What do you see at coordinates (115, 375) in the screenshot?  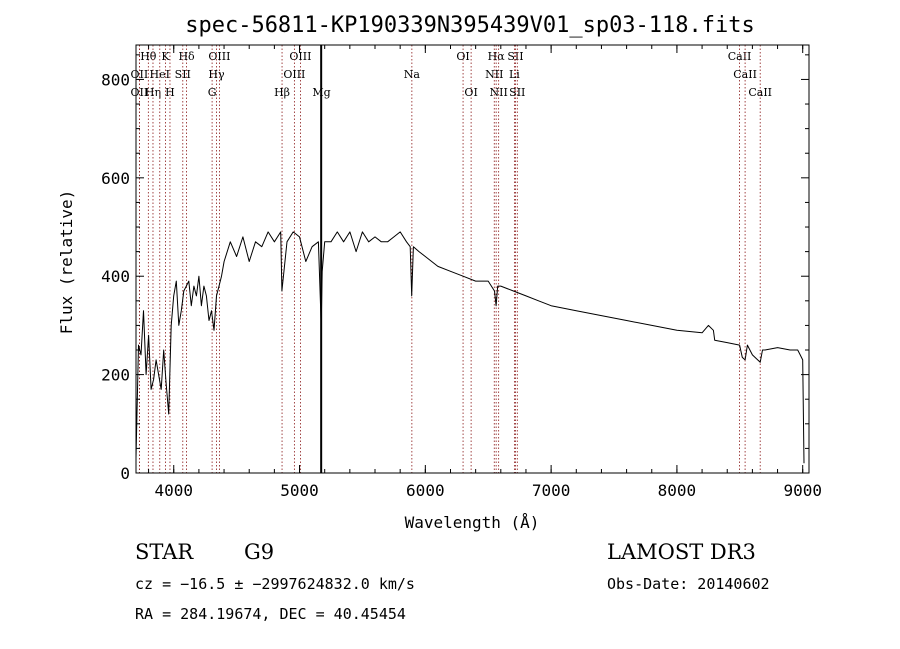 I see `y-tick-label: 200` at bounding box center [115, 375].